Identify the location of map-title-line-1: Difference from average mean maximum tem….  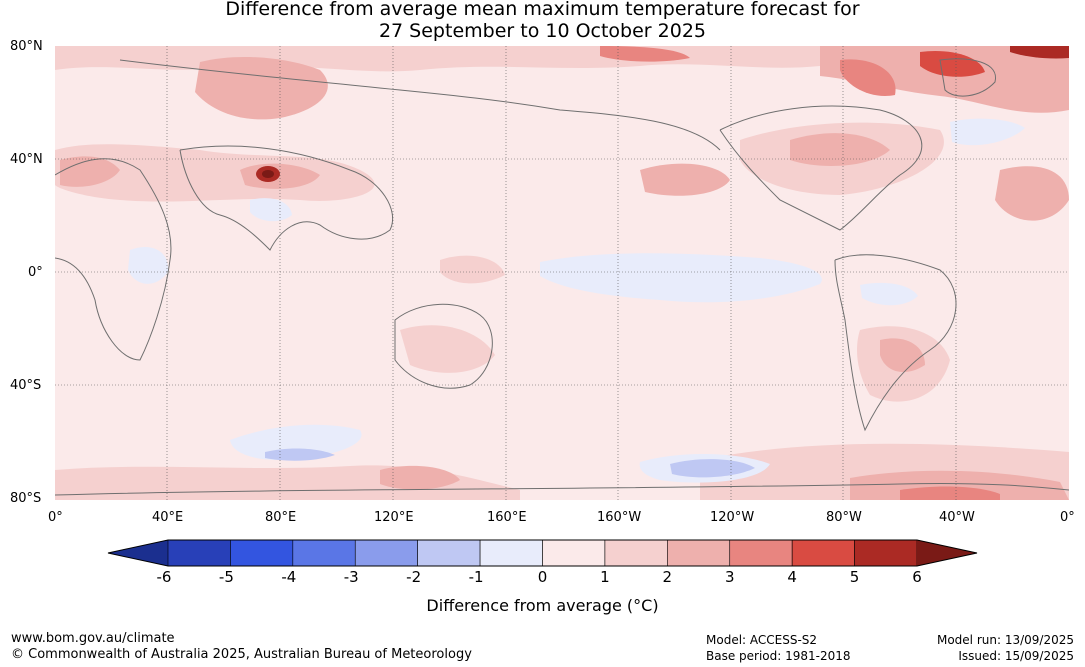
(542, 10).